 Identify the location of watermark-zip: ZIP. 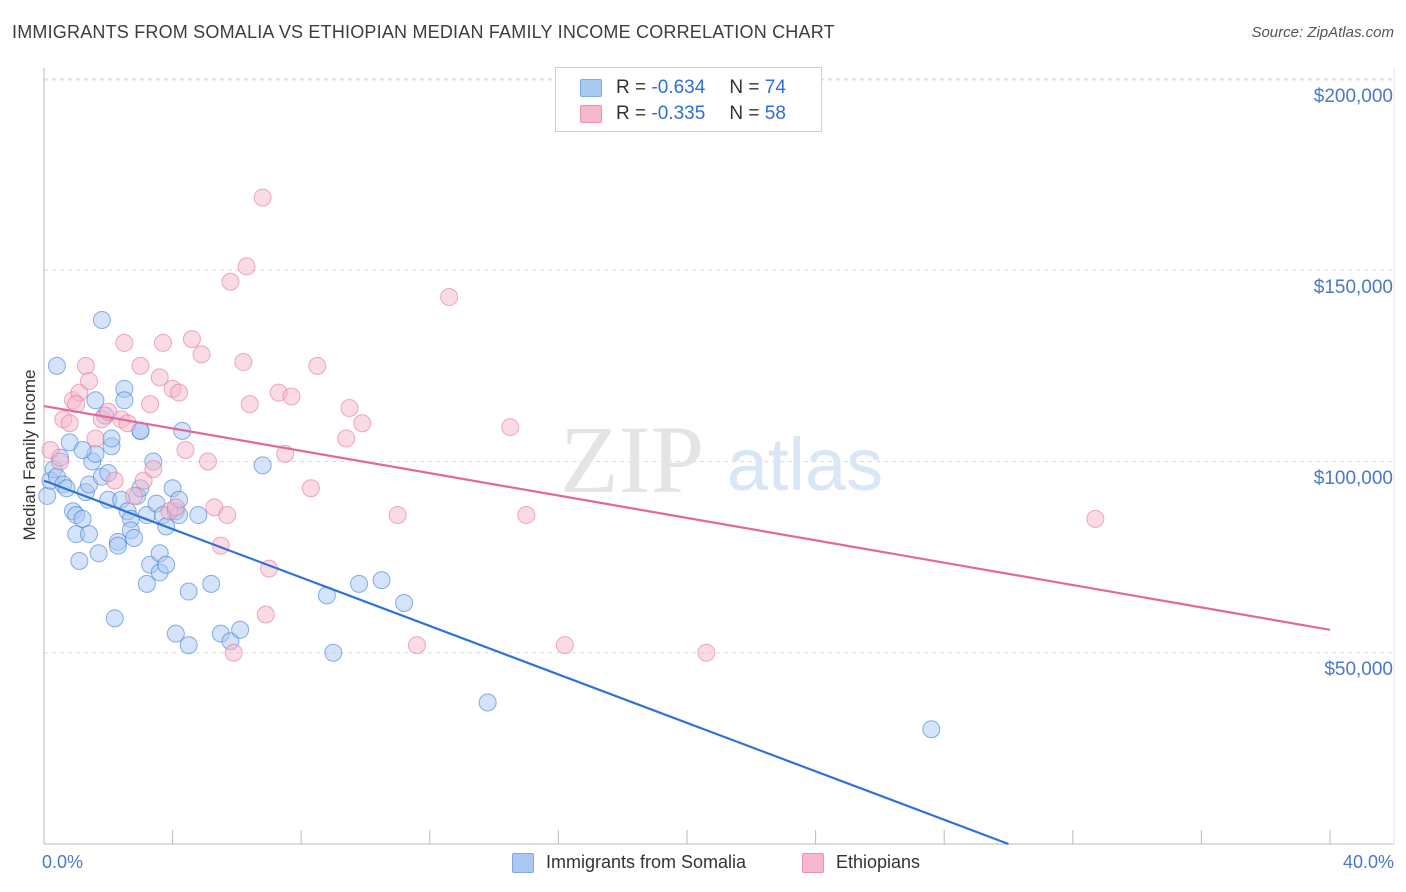
(632, 459).